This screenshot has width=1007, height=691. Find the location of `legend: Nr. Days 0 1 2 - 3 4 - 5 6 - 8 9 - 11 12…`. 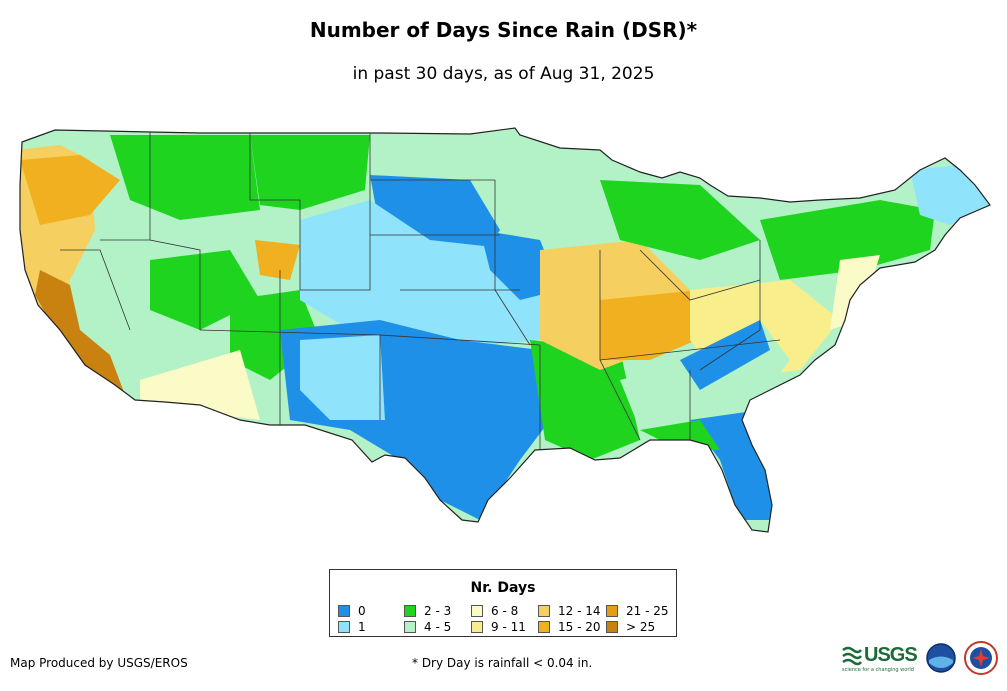

legend: Nr. Days 0 1 2 - 3 4 - 5 6 - 8 9 - 11 12… is located at coordinates (503, 603).